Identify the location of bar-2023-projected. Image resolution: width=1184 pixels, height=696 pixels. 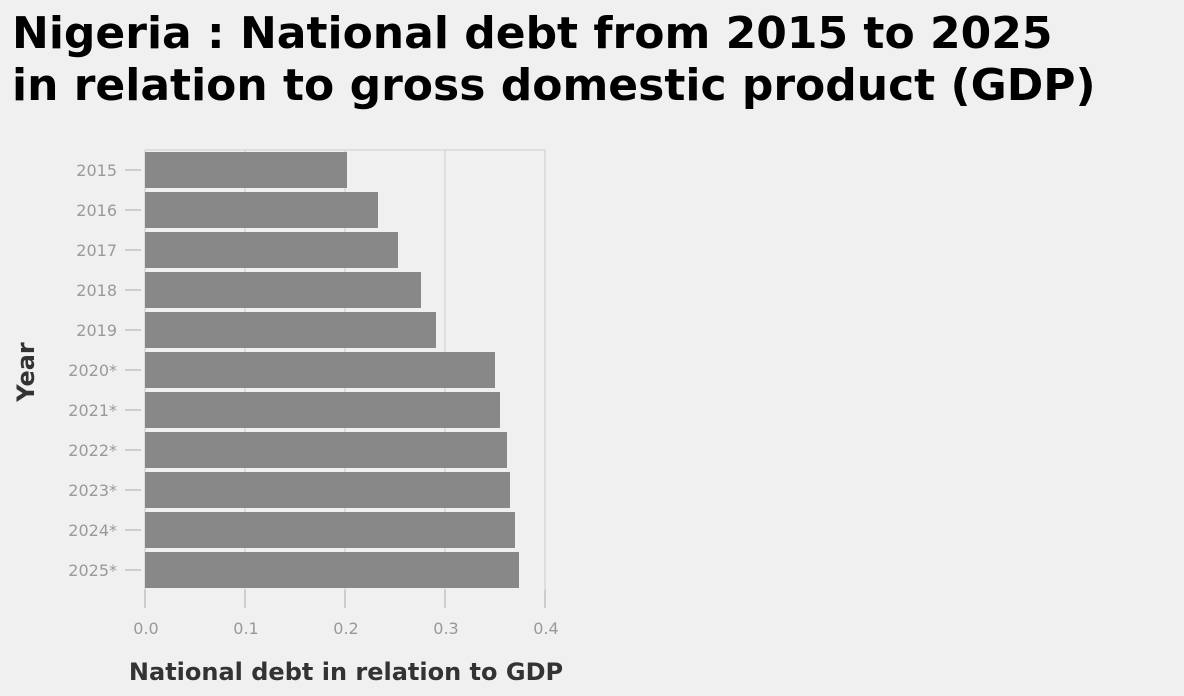
(327, 490).